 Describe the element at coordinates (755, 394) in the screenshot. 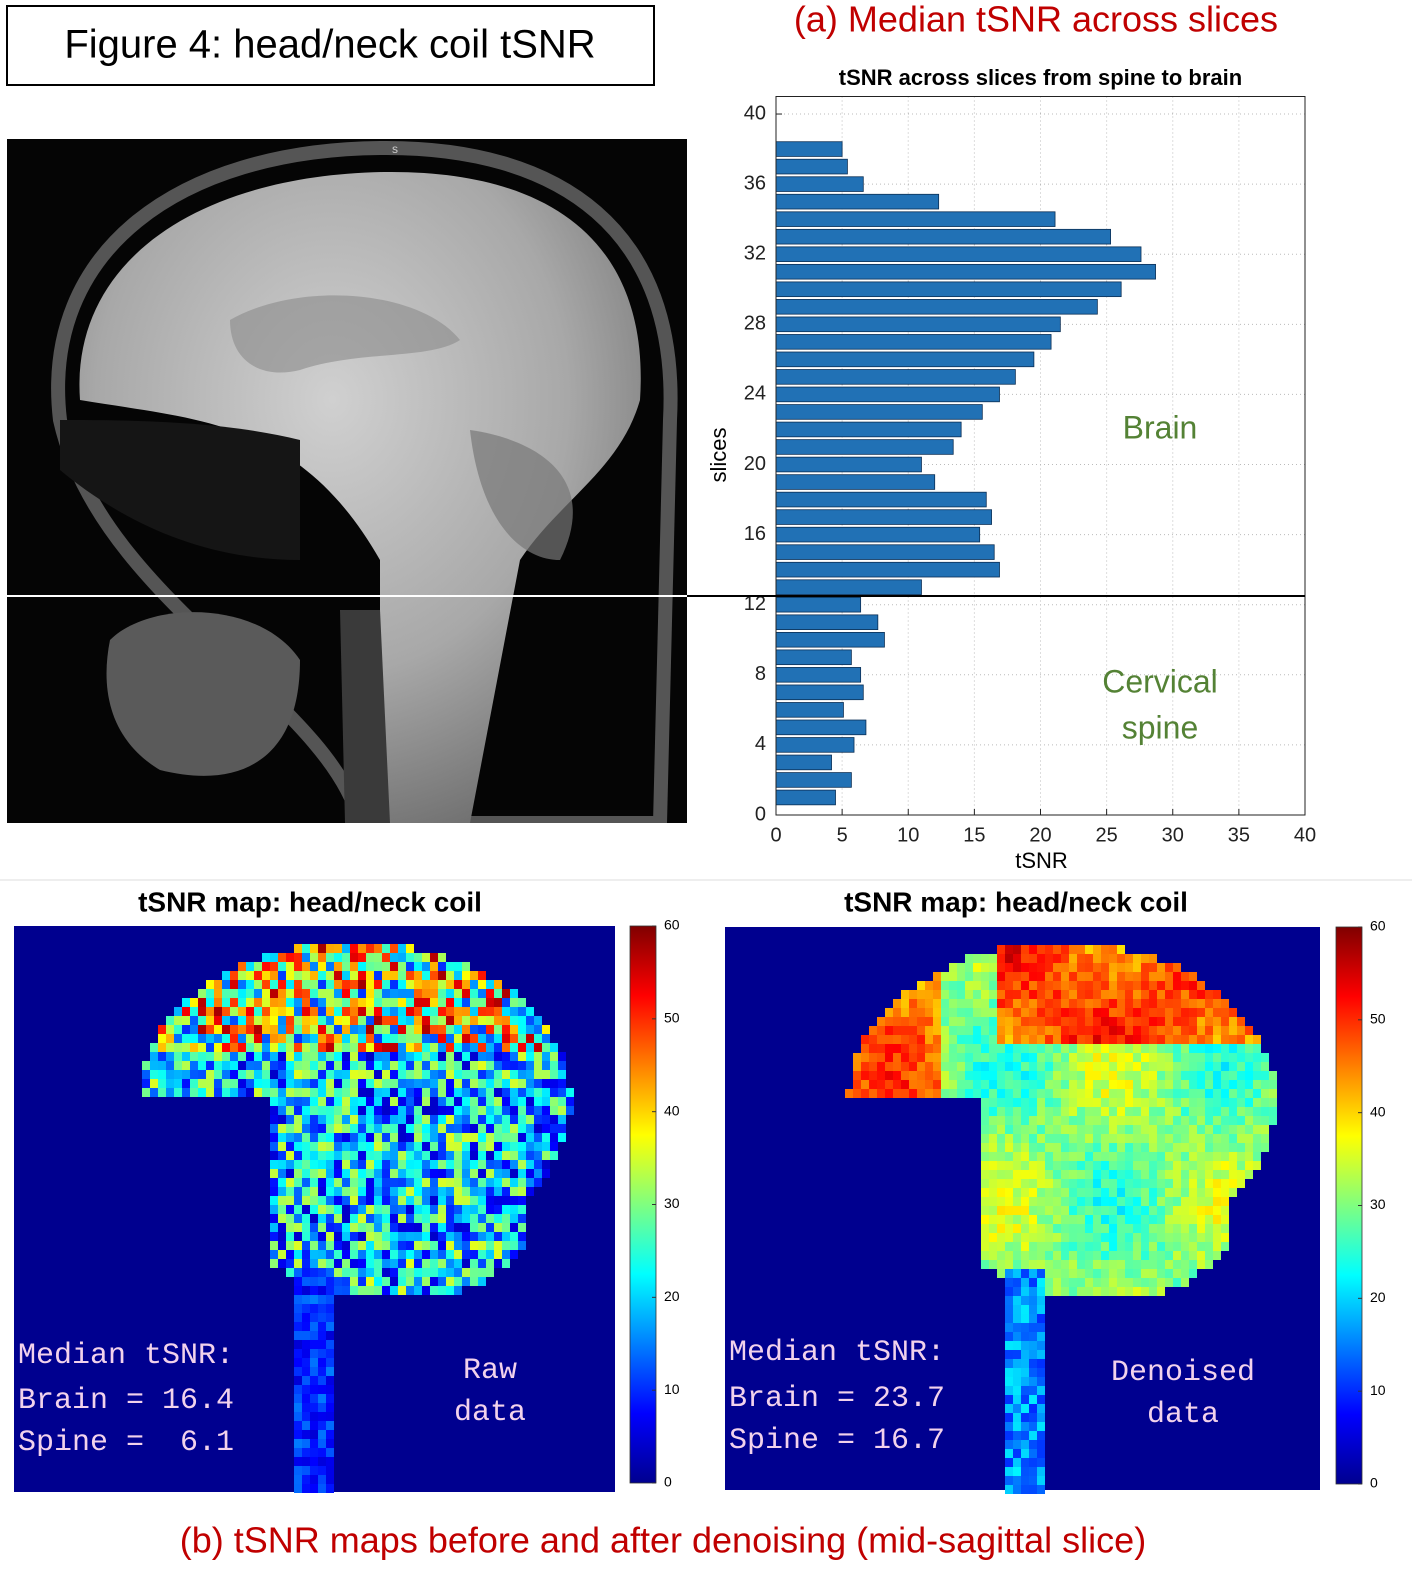

I see `y-tick-label: 24` at that location.